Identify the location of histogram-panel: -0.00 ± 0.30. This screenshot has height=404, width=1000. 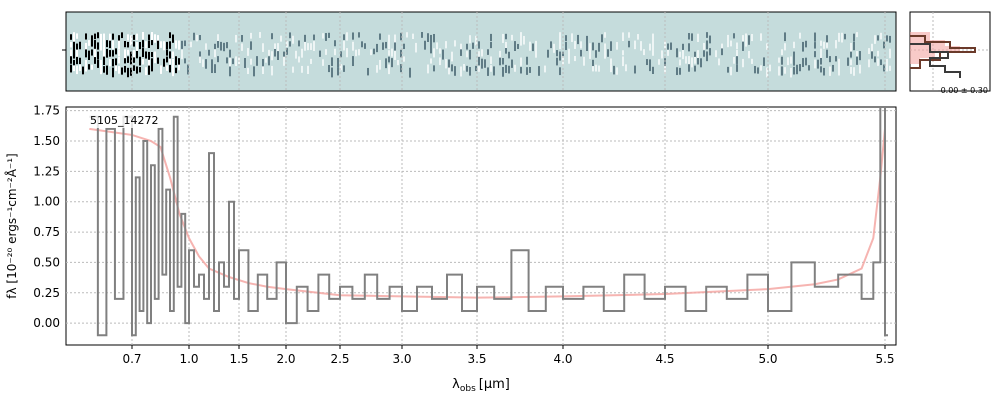
(950, 53).